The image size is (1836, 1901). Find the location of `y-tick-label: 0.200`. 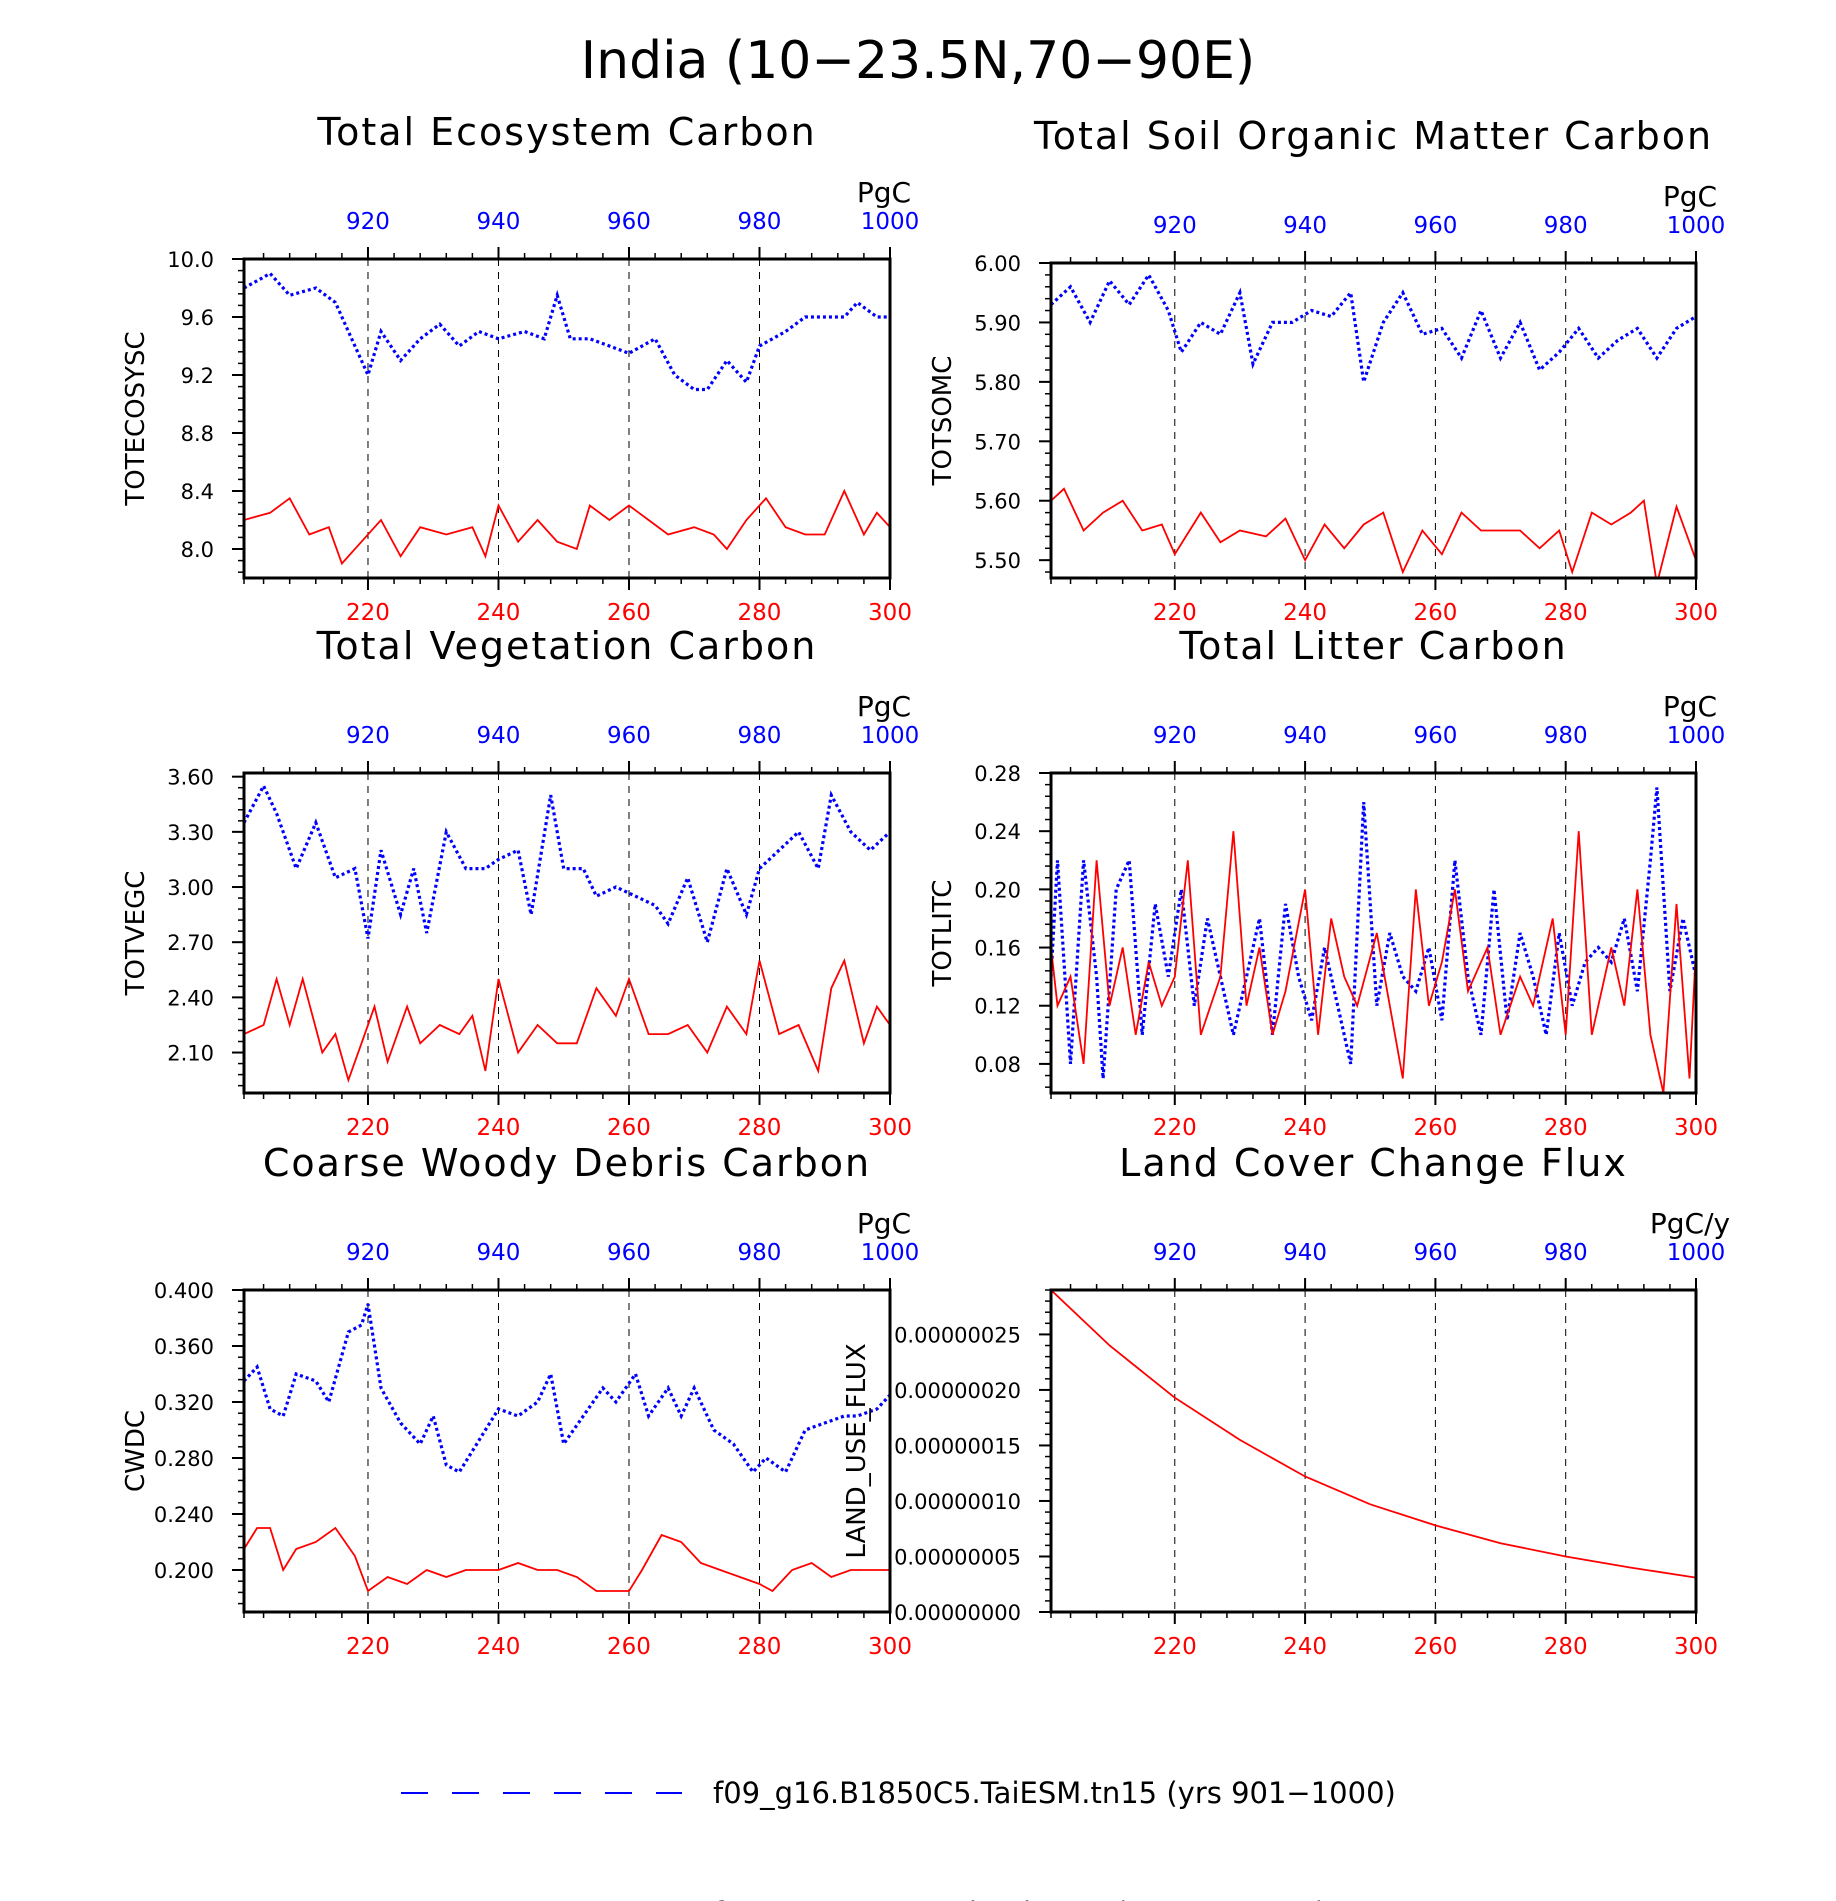

y-tick-label: 0.200 is located at coordinates (184, 1571).